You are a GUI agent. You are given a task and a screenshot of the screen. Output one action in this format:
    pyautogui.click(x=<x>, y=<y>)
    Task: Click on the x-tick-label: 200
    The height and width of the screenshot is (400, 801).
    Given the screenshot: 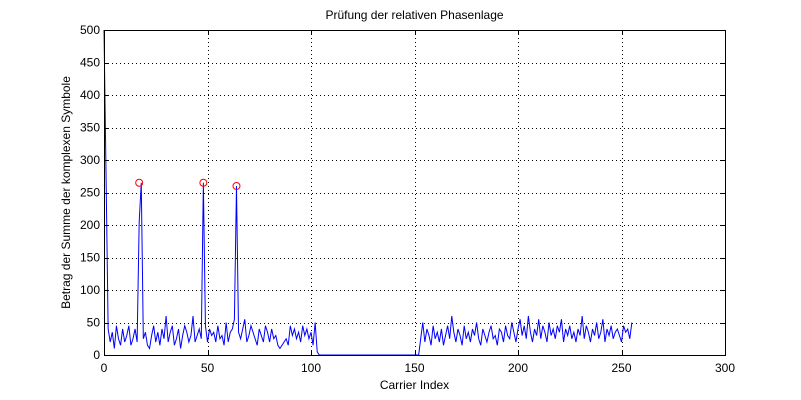 What is the action you would take?
    pyautogui.click(x=518, y=368)
    